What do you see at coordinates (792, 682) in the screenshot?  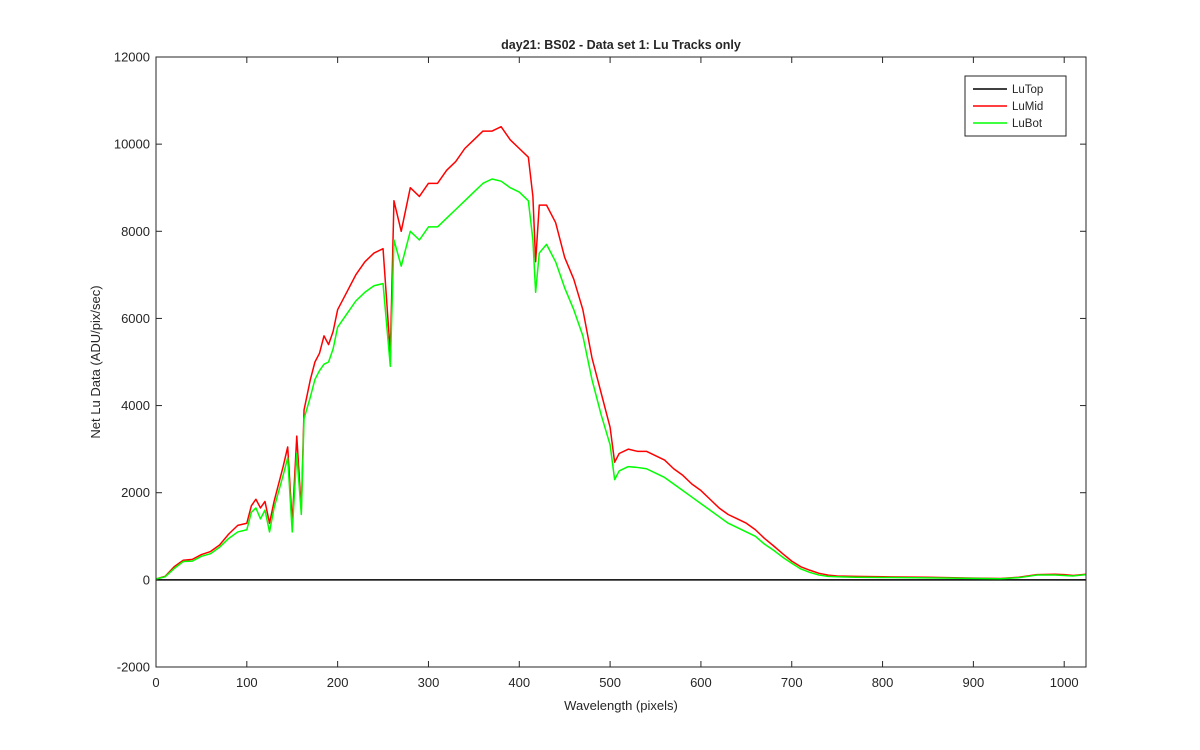 I see `x-tick-label: 700` at bounding box center [792, 682].